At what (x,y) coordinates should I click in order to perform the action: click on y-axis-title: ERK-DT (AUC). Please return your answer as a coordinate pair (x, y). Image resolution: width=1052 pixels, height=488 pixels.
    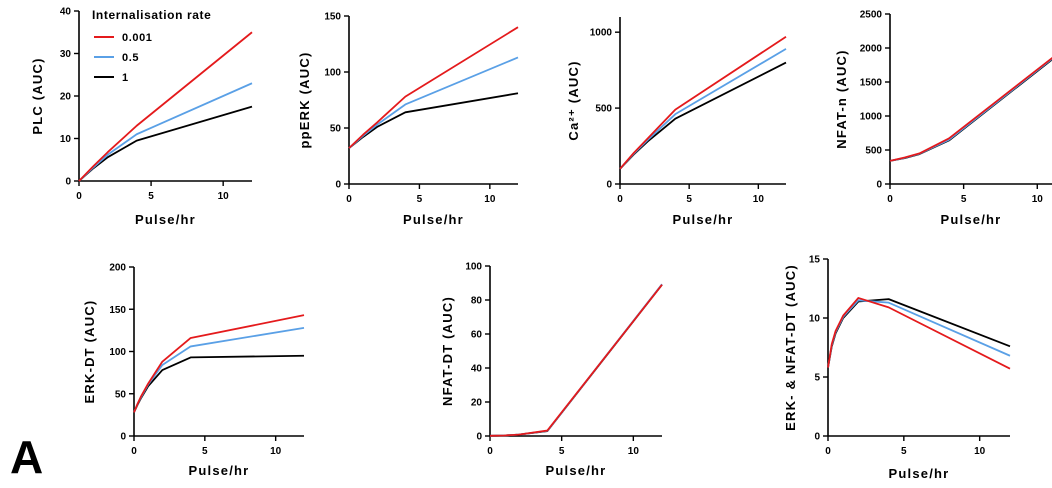
    Looking at the image, I should click on (89, 352).